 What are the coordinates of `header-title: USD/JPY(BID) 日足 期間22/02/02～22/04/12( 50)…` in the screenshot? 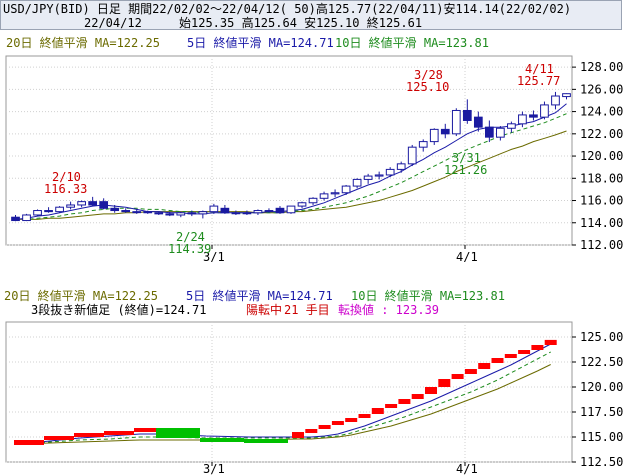 It's located at (287, 9).